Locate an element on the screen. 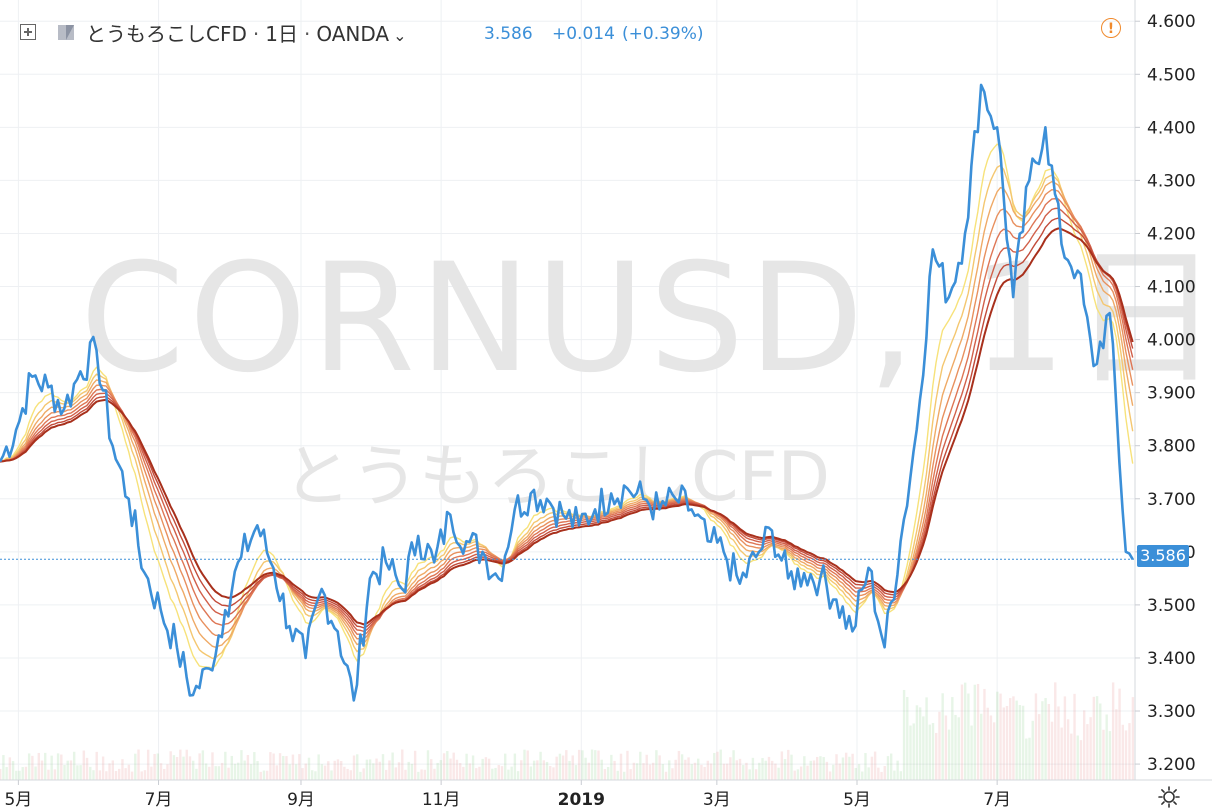  settings-gear-icon is located at coordinates (1169, 797).